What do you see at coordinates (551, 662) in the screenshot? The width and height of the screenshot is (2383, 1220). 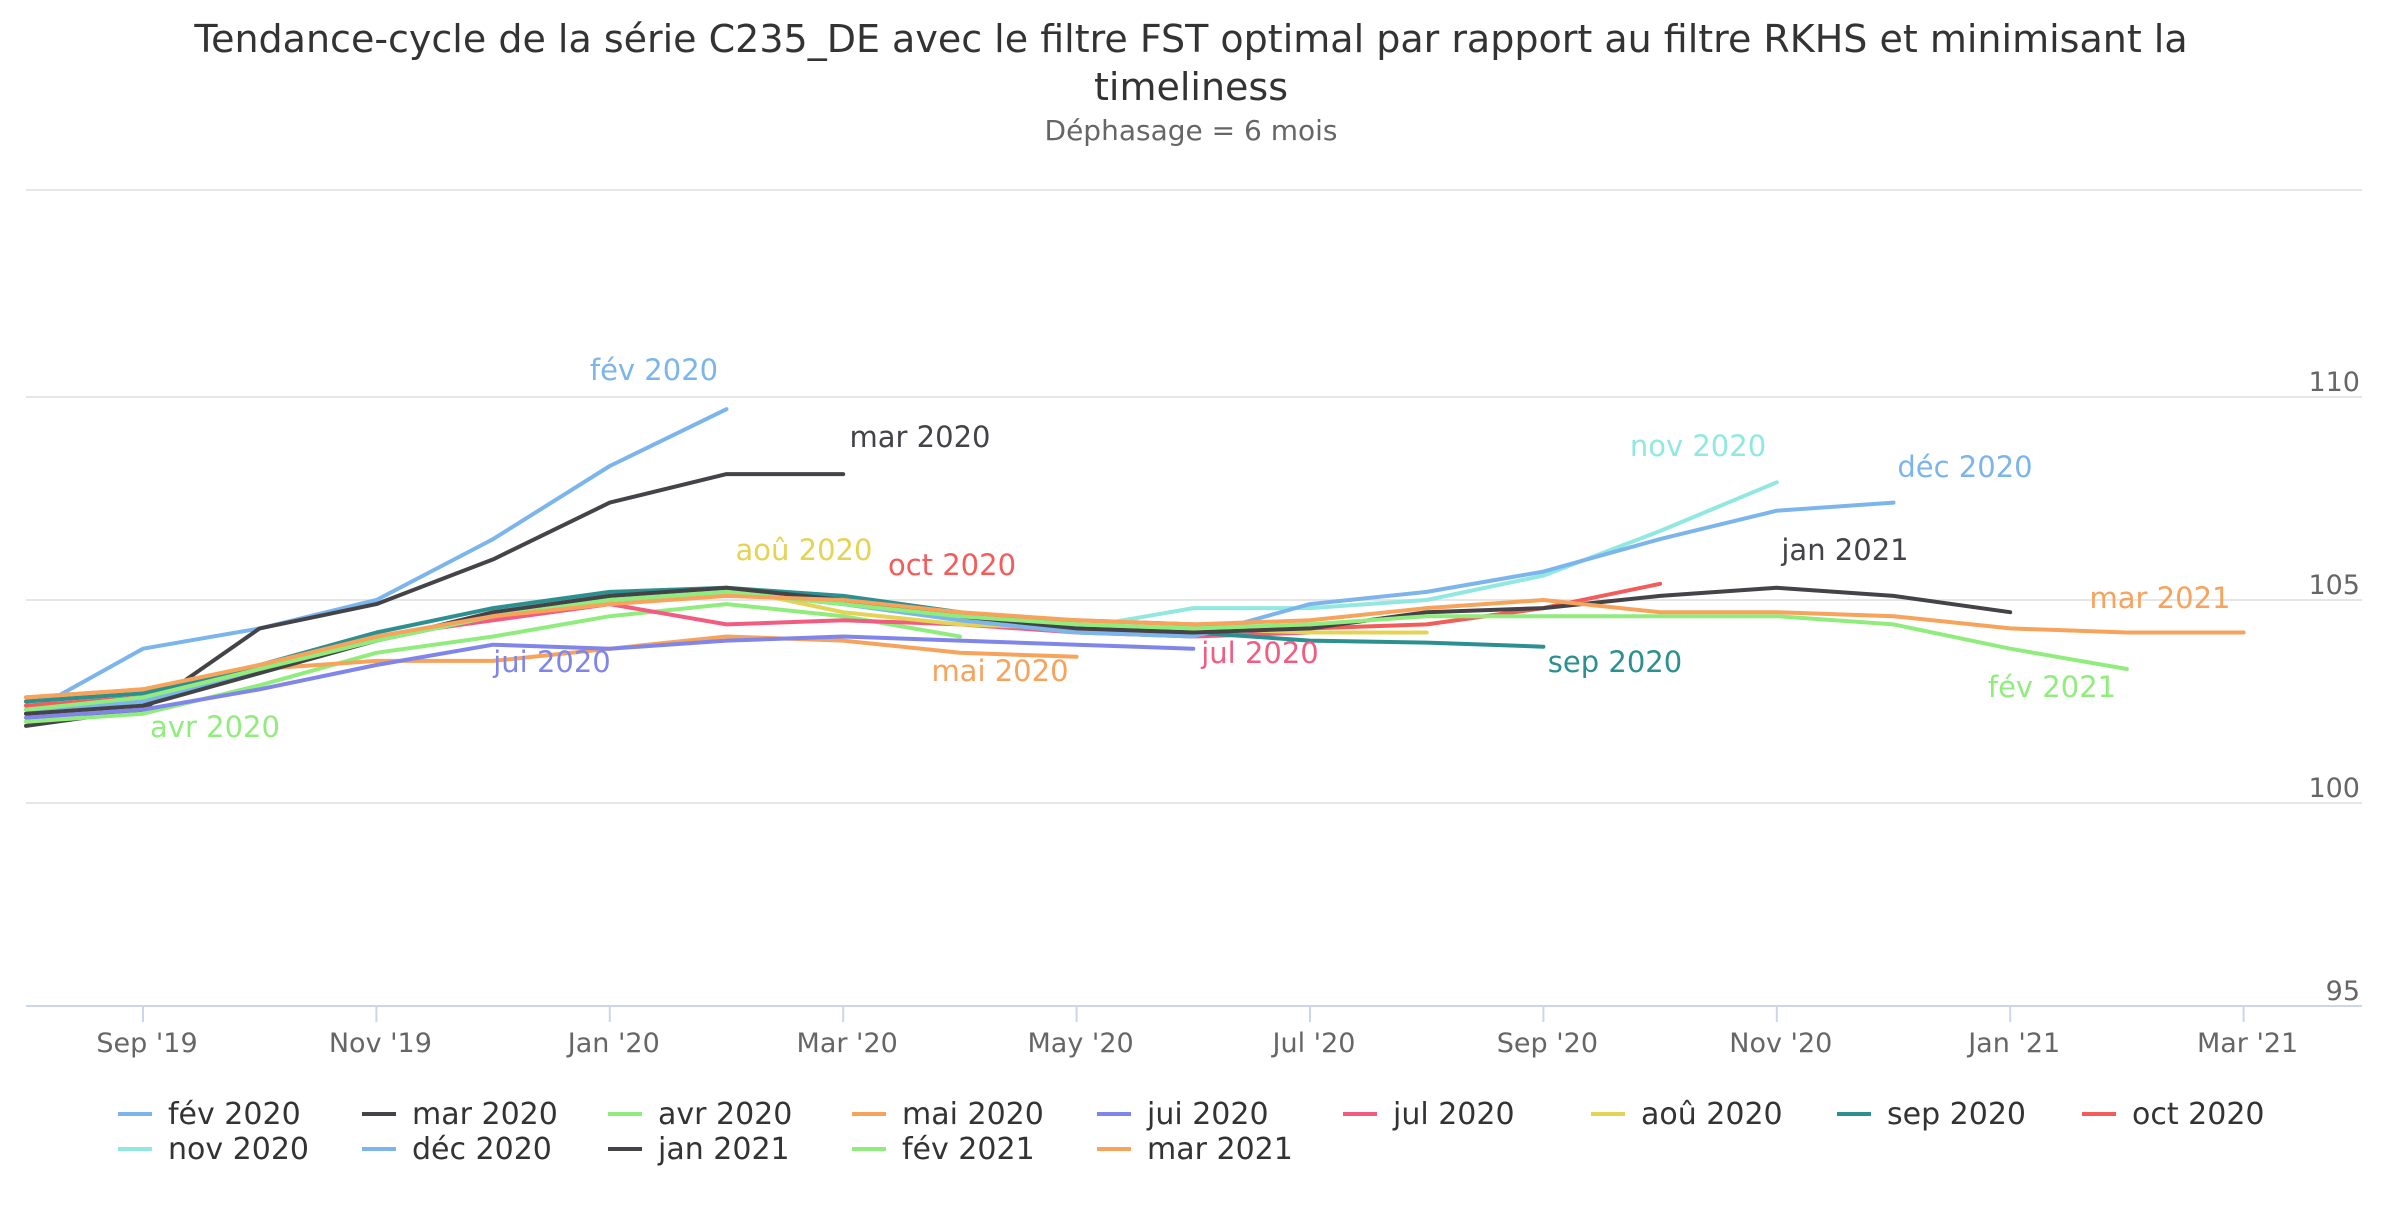 I see `series-end-label-5: jui 2020` at bounding box center [551, 662].